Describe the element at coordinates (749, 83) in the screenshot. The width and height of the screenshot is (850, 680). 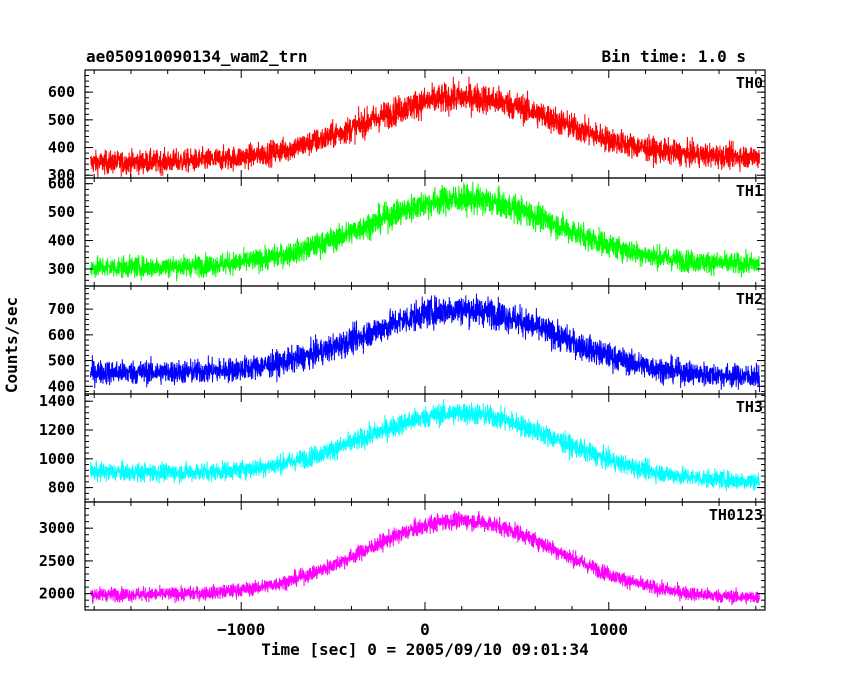
I see `series-label-th0: TH0` at that location.